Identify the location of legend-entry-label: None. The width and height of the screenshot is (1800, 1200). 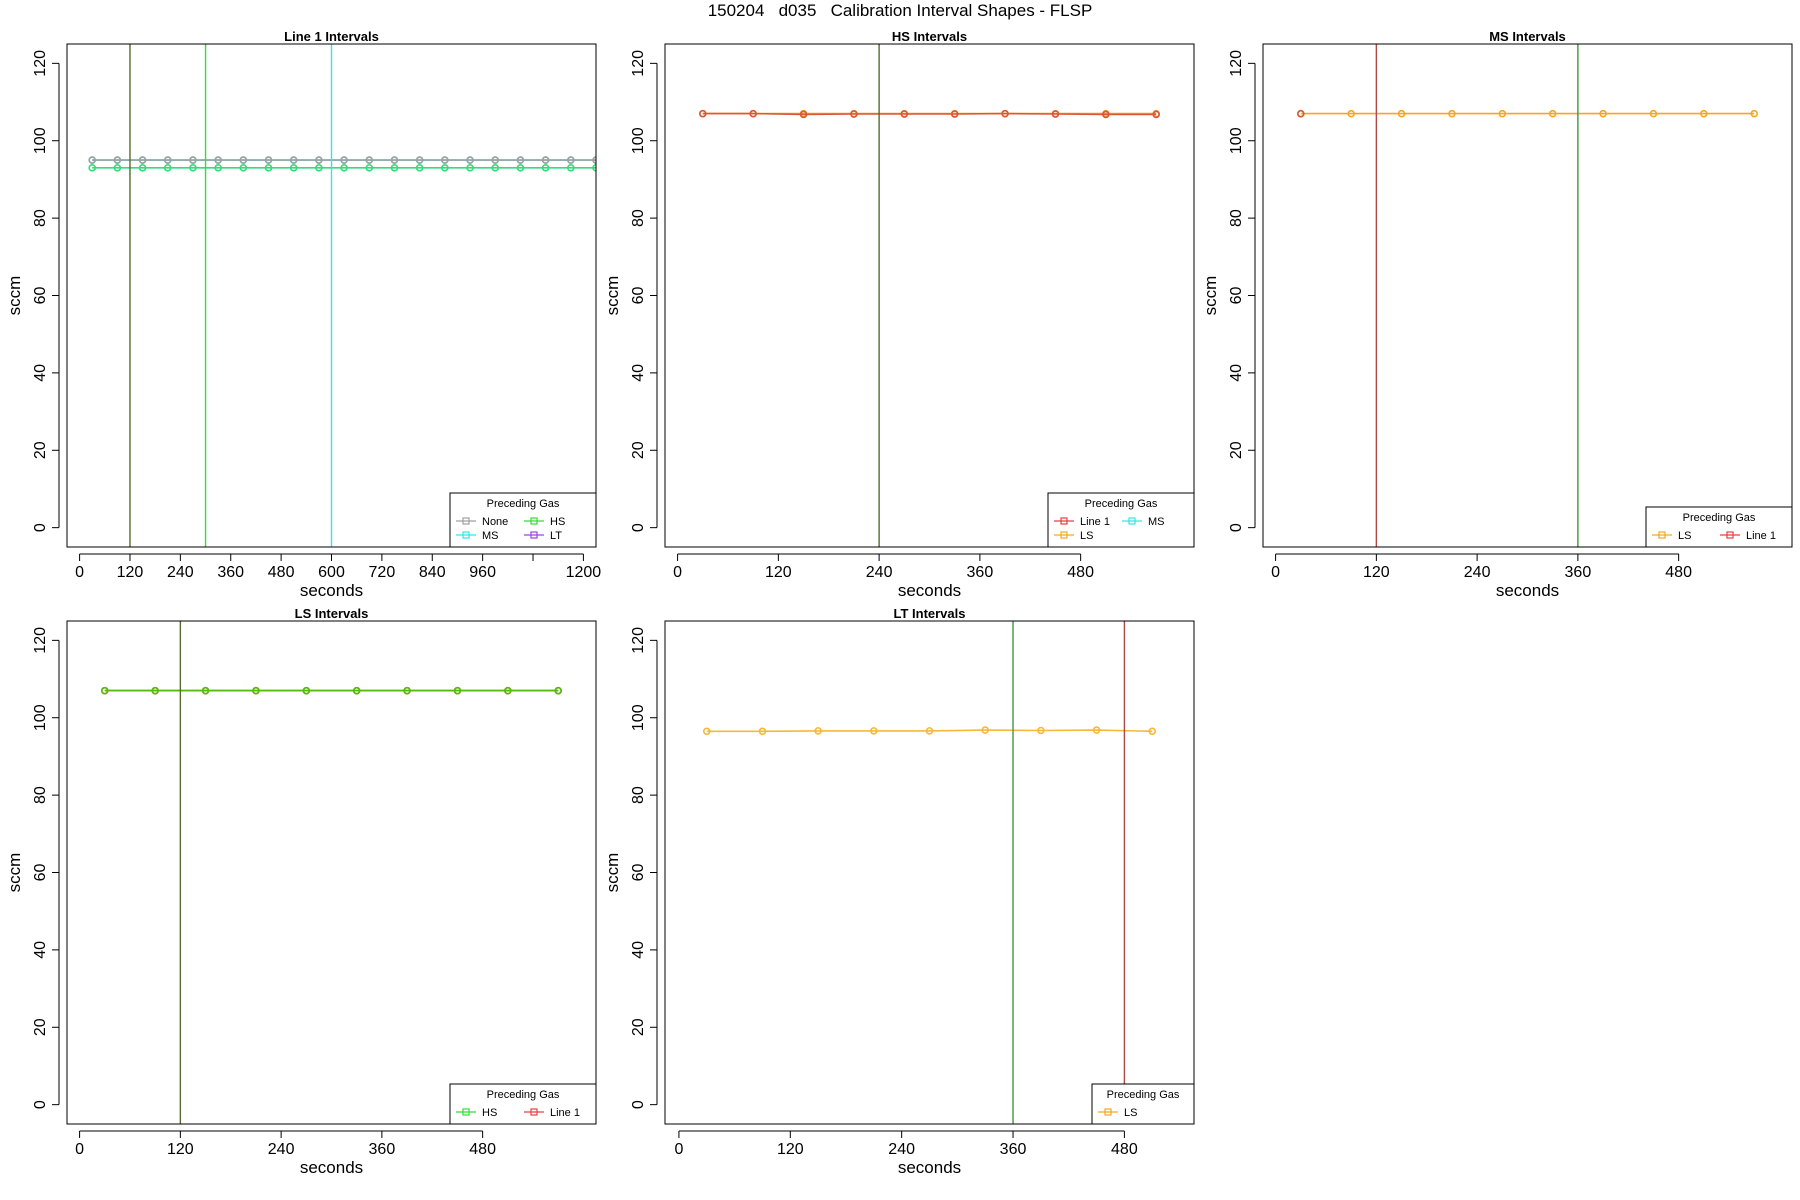
(495, 522).